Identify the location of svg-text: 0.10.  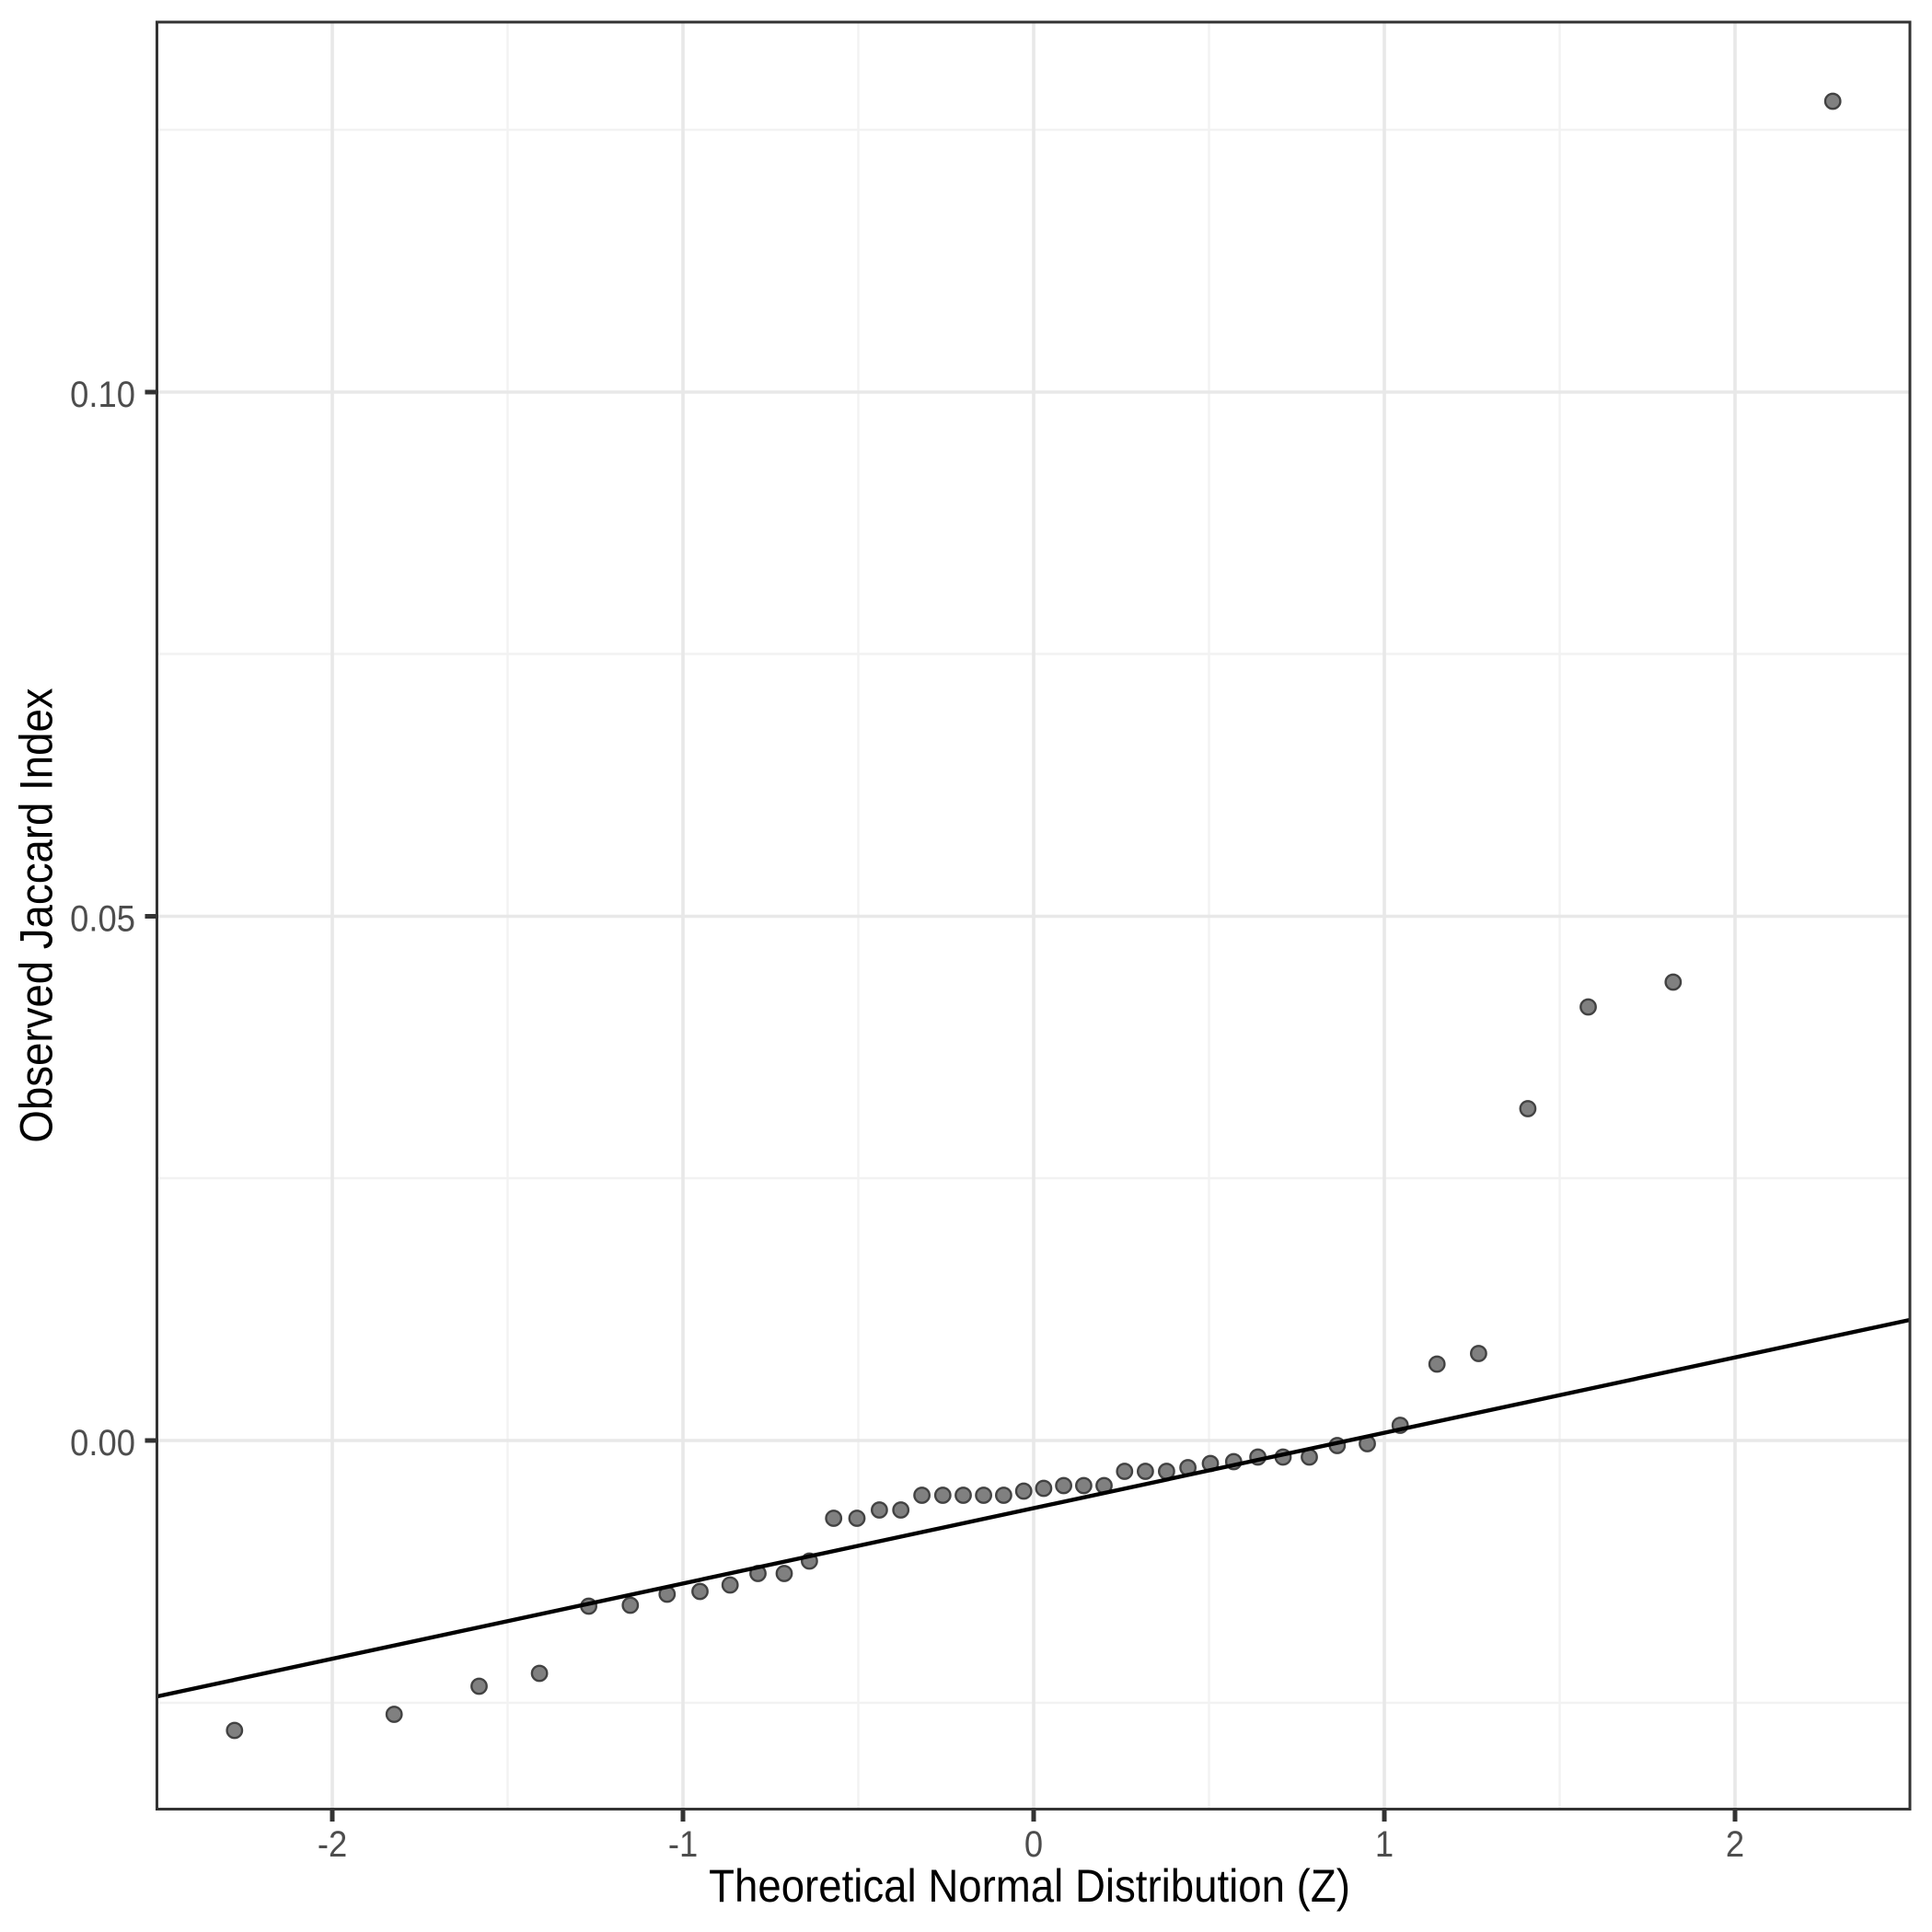
(103, 395).